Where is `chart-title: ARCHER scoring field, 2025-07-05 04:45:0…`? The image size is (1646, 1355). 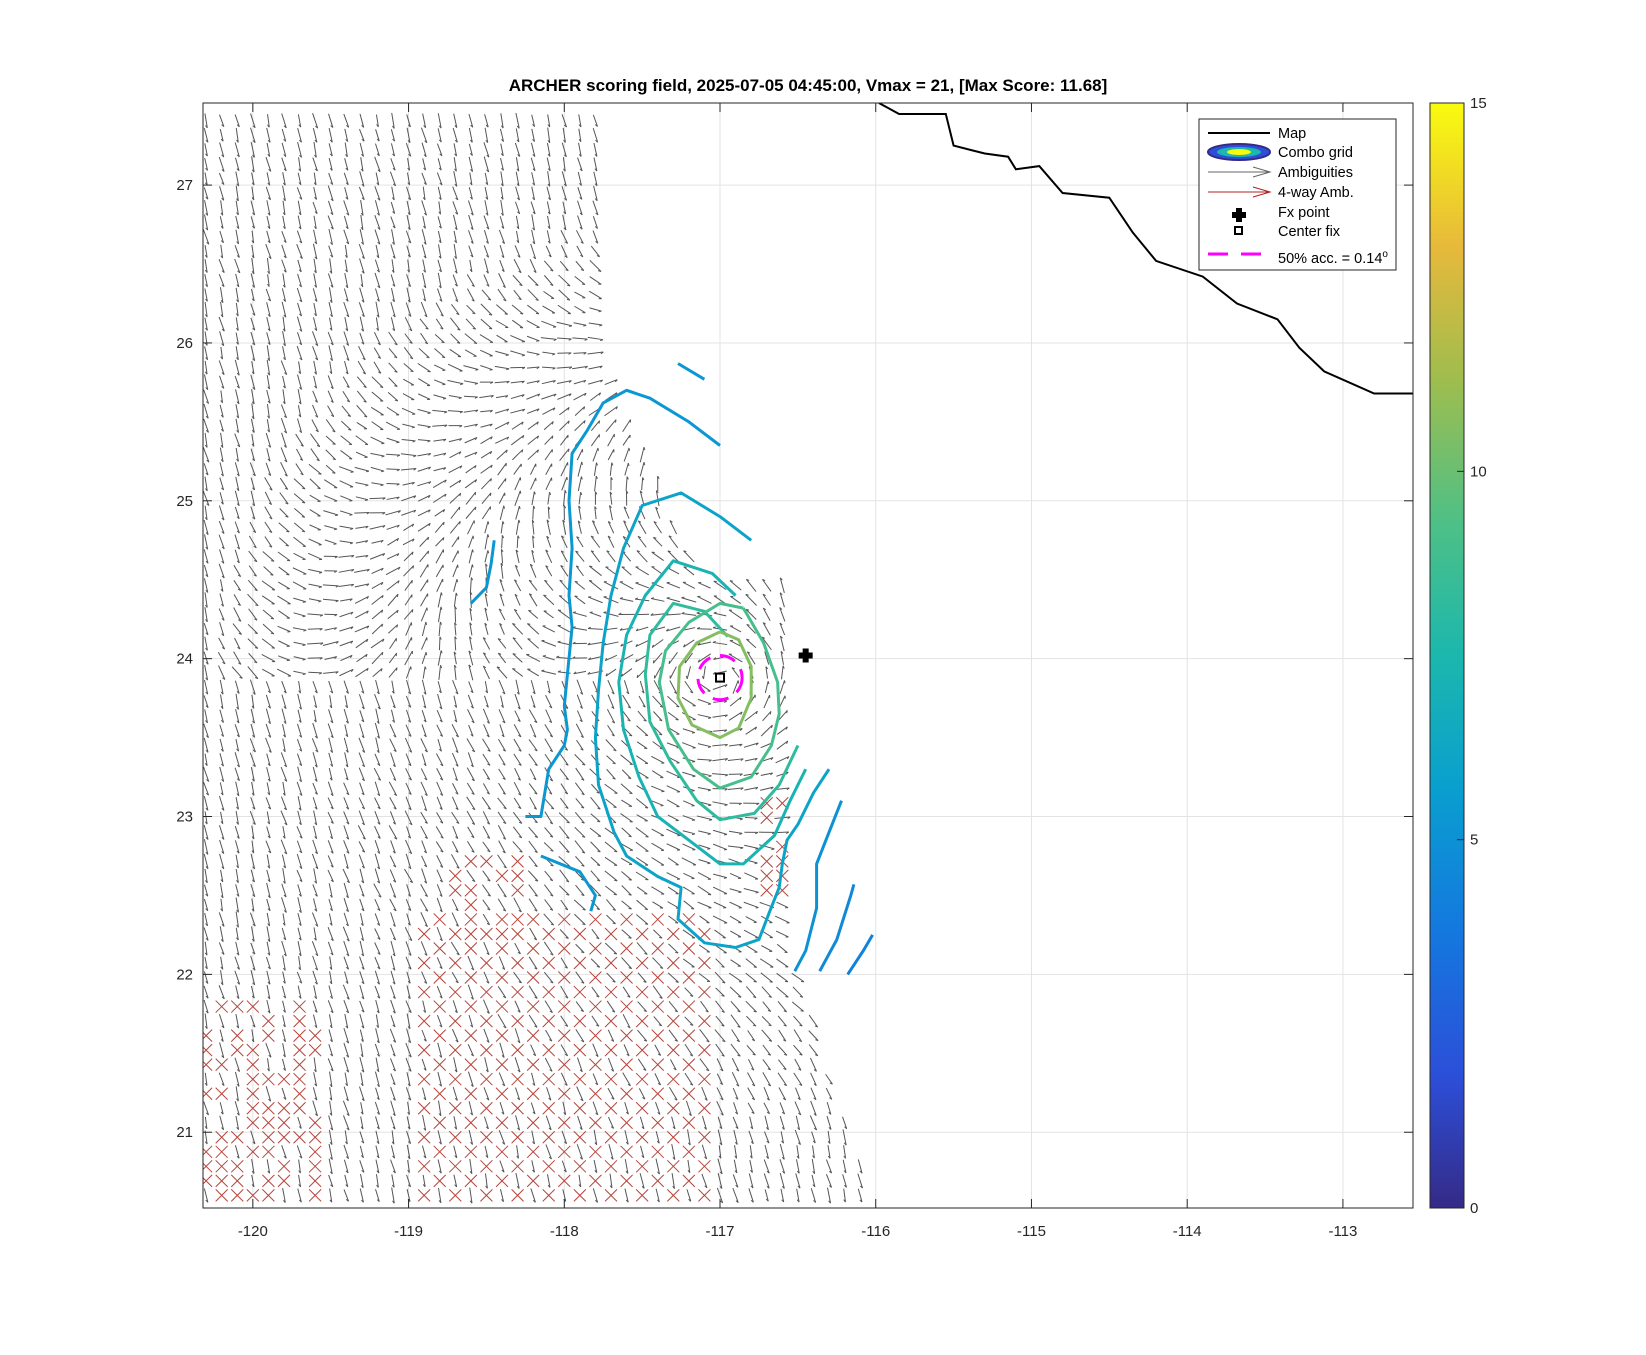
chart-title: ARCHER scoring field, 2025-07-05 04:45:0… is located at coordinates (808, 85).